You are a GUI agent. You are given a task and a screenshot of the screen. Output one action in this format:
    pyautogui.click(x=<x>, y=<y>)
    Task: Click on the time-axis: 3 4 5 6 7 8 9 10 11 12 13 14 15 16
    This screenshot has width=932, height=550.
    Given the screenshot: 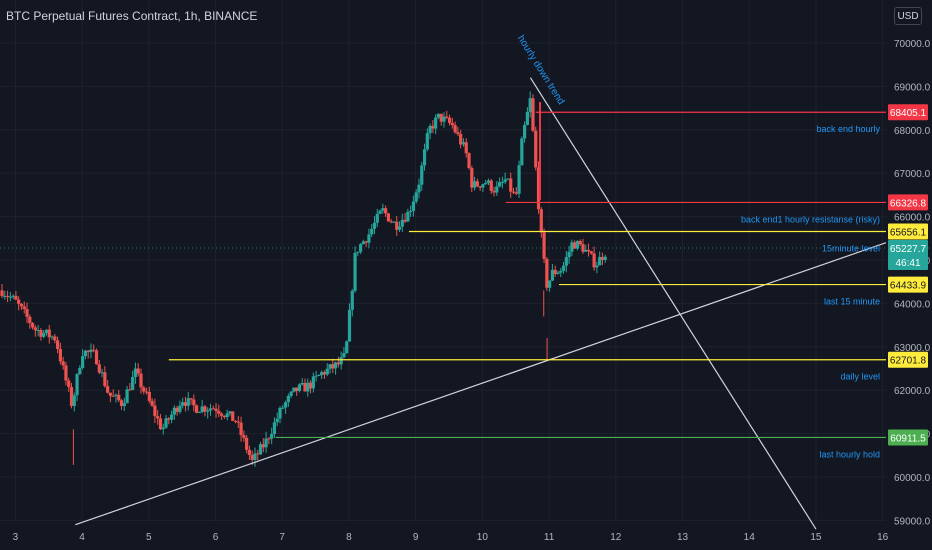 What is the action you would take?
    pyautogui.click(x=451, y=537)
    